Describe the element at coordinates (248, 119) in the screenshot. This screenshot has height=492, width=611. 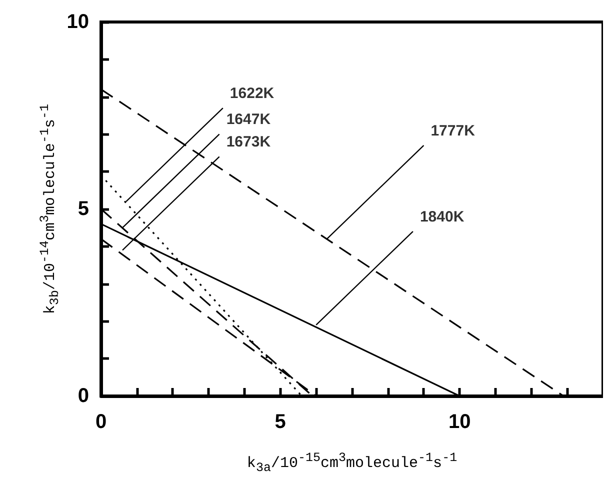
I see `annotation: 1647K` at that location.